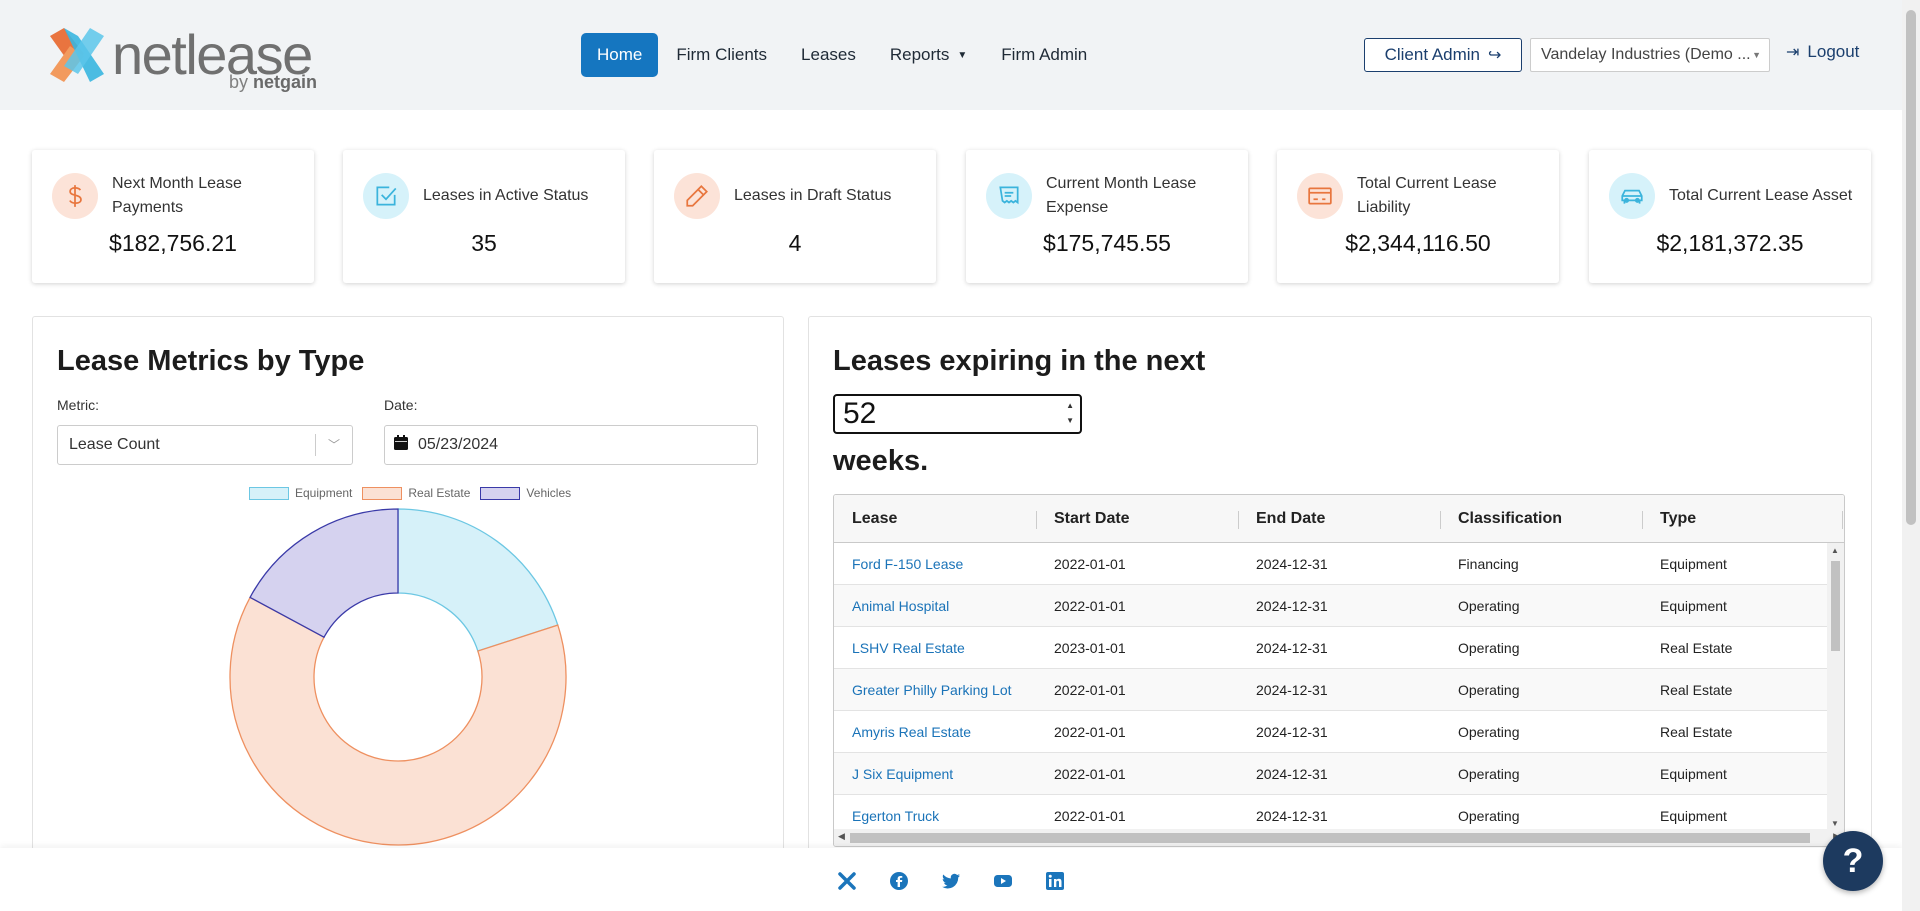 The image size is (1920, 911). What do you see at coordinates (1678, 518) in the screenshot?
I see `column-header-type: Type` at bounding box center [1678, 518].